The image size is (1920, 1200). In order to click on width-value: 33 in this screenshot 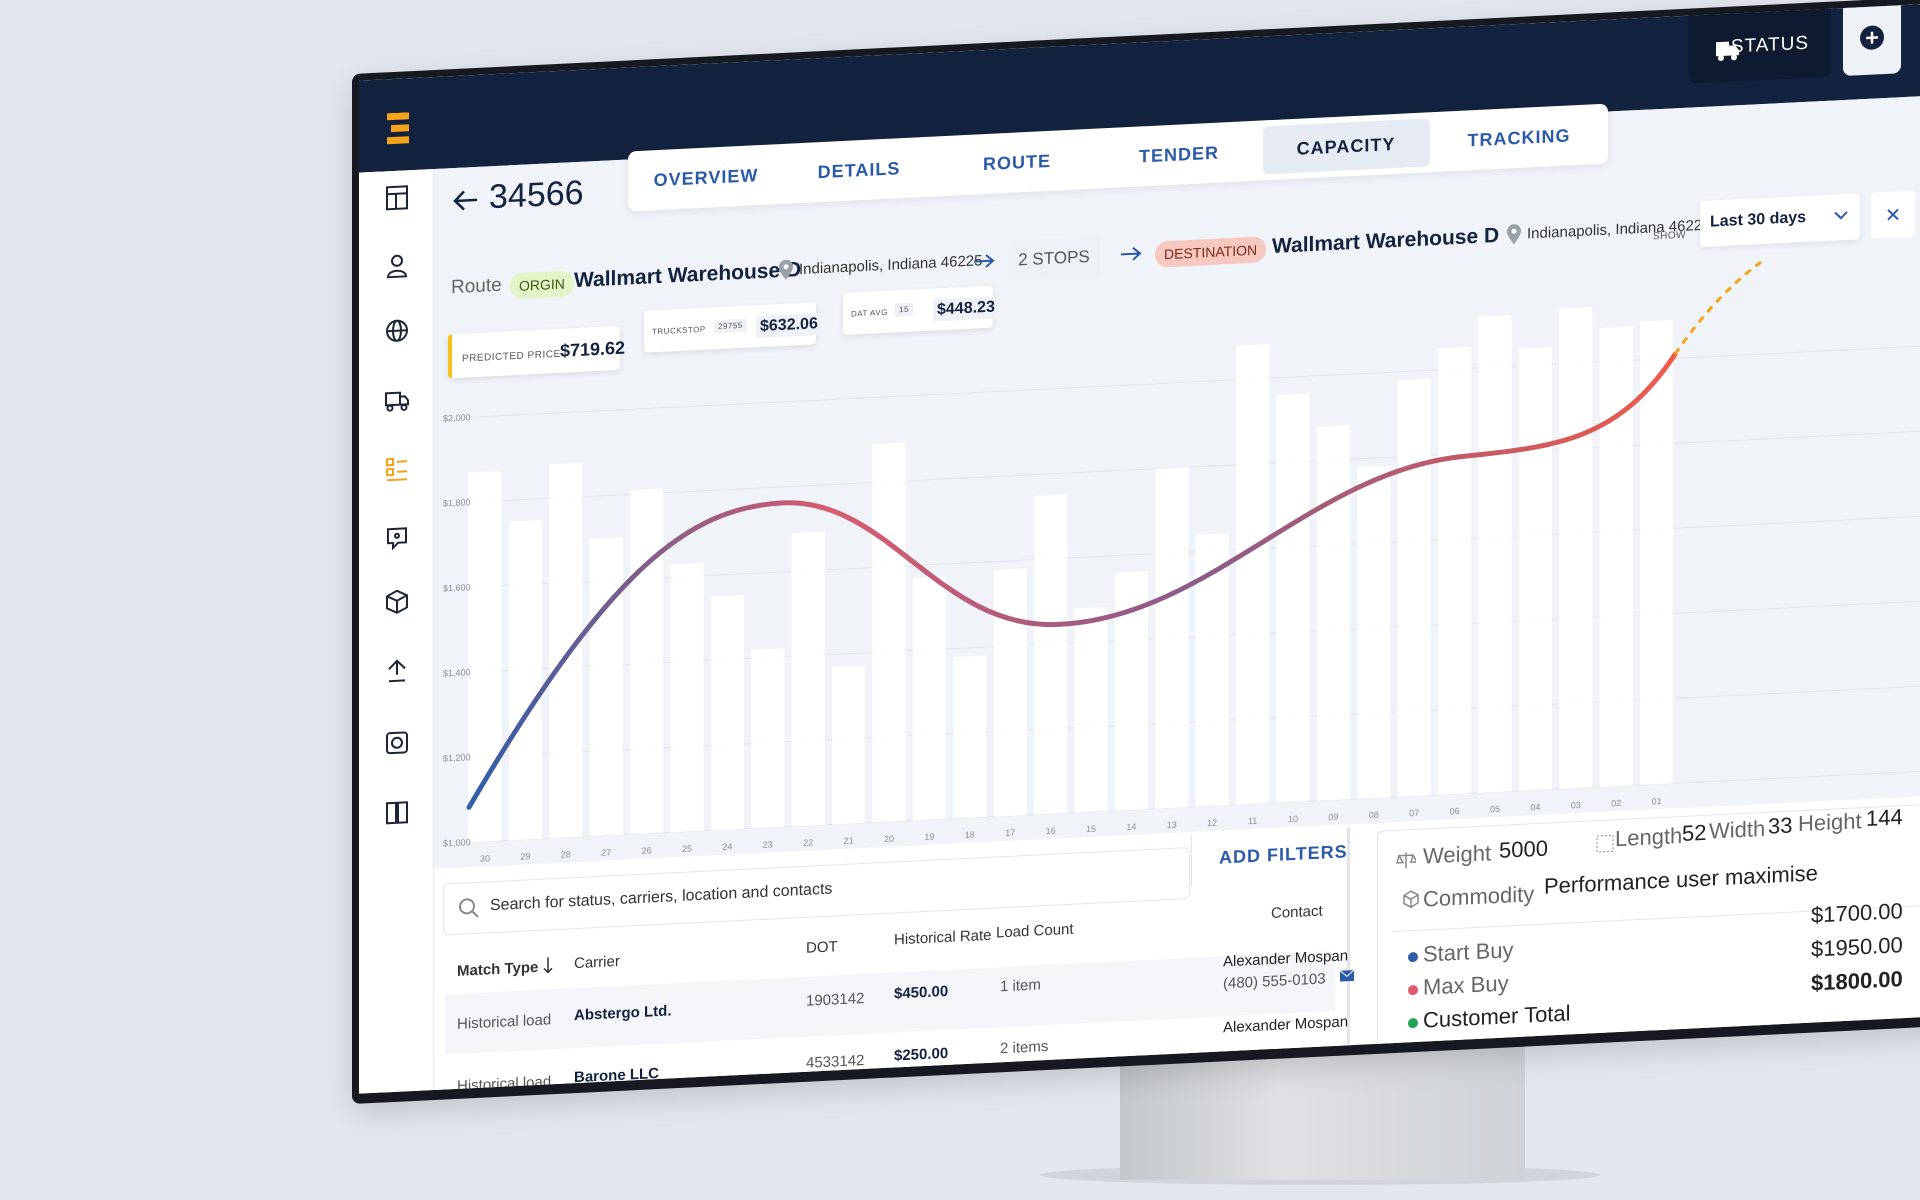, I will do `click(1780, 825)`.